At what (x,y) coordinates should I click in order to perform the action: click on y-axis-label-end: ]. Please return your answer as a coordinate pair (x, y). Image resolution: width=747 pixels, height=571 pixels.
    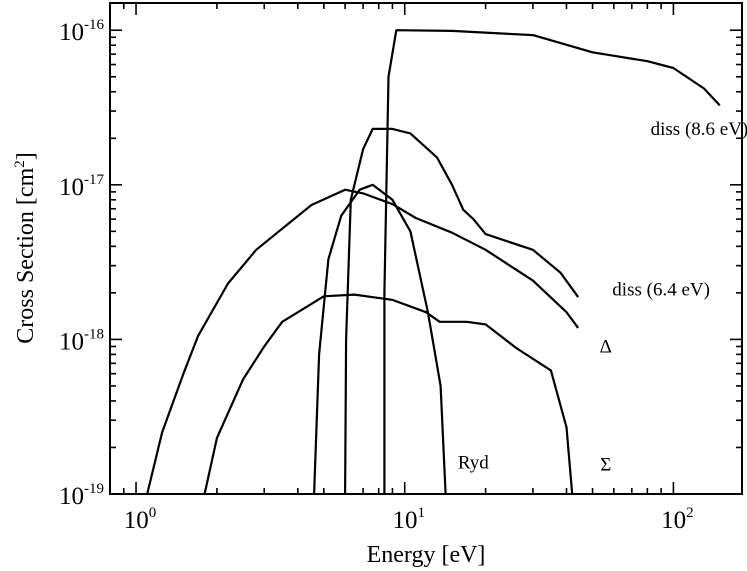
    Looking at the image, I should click on (26, 156).